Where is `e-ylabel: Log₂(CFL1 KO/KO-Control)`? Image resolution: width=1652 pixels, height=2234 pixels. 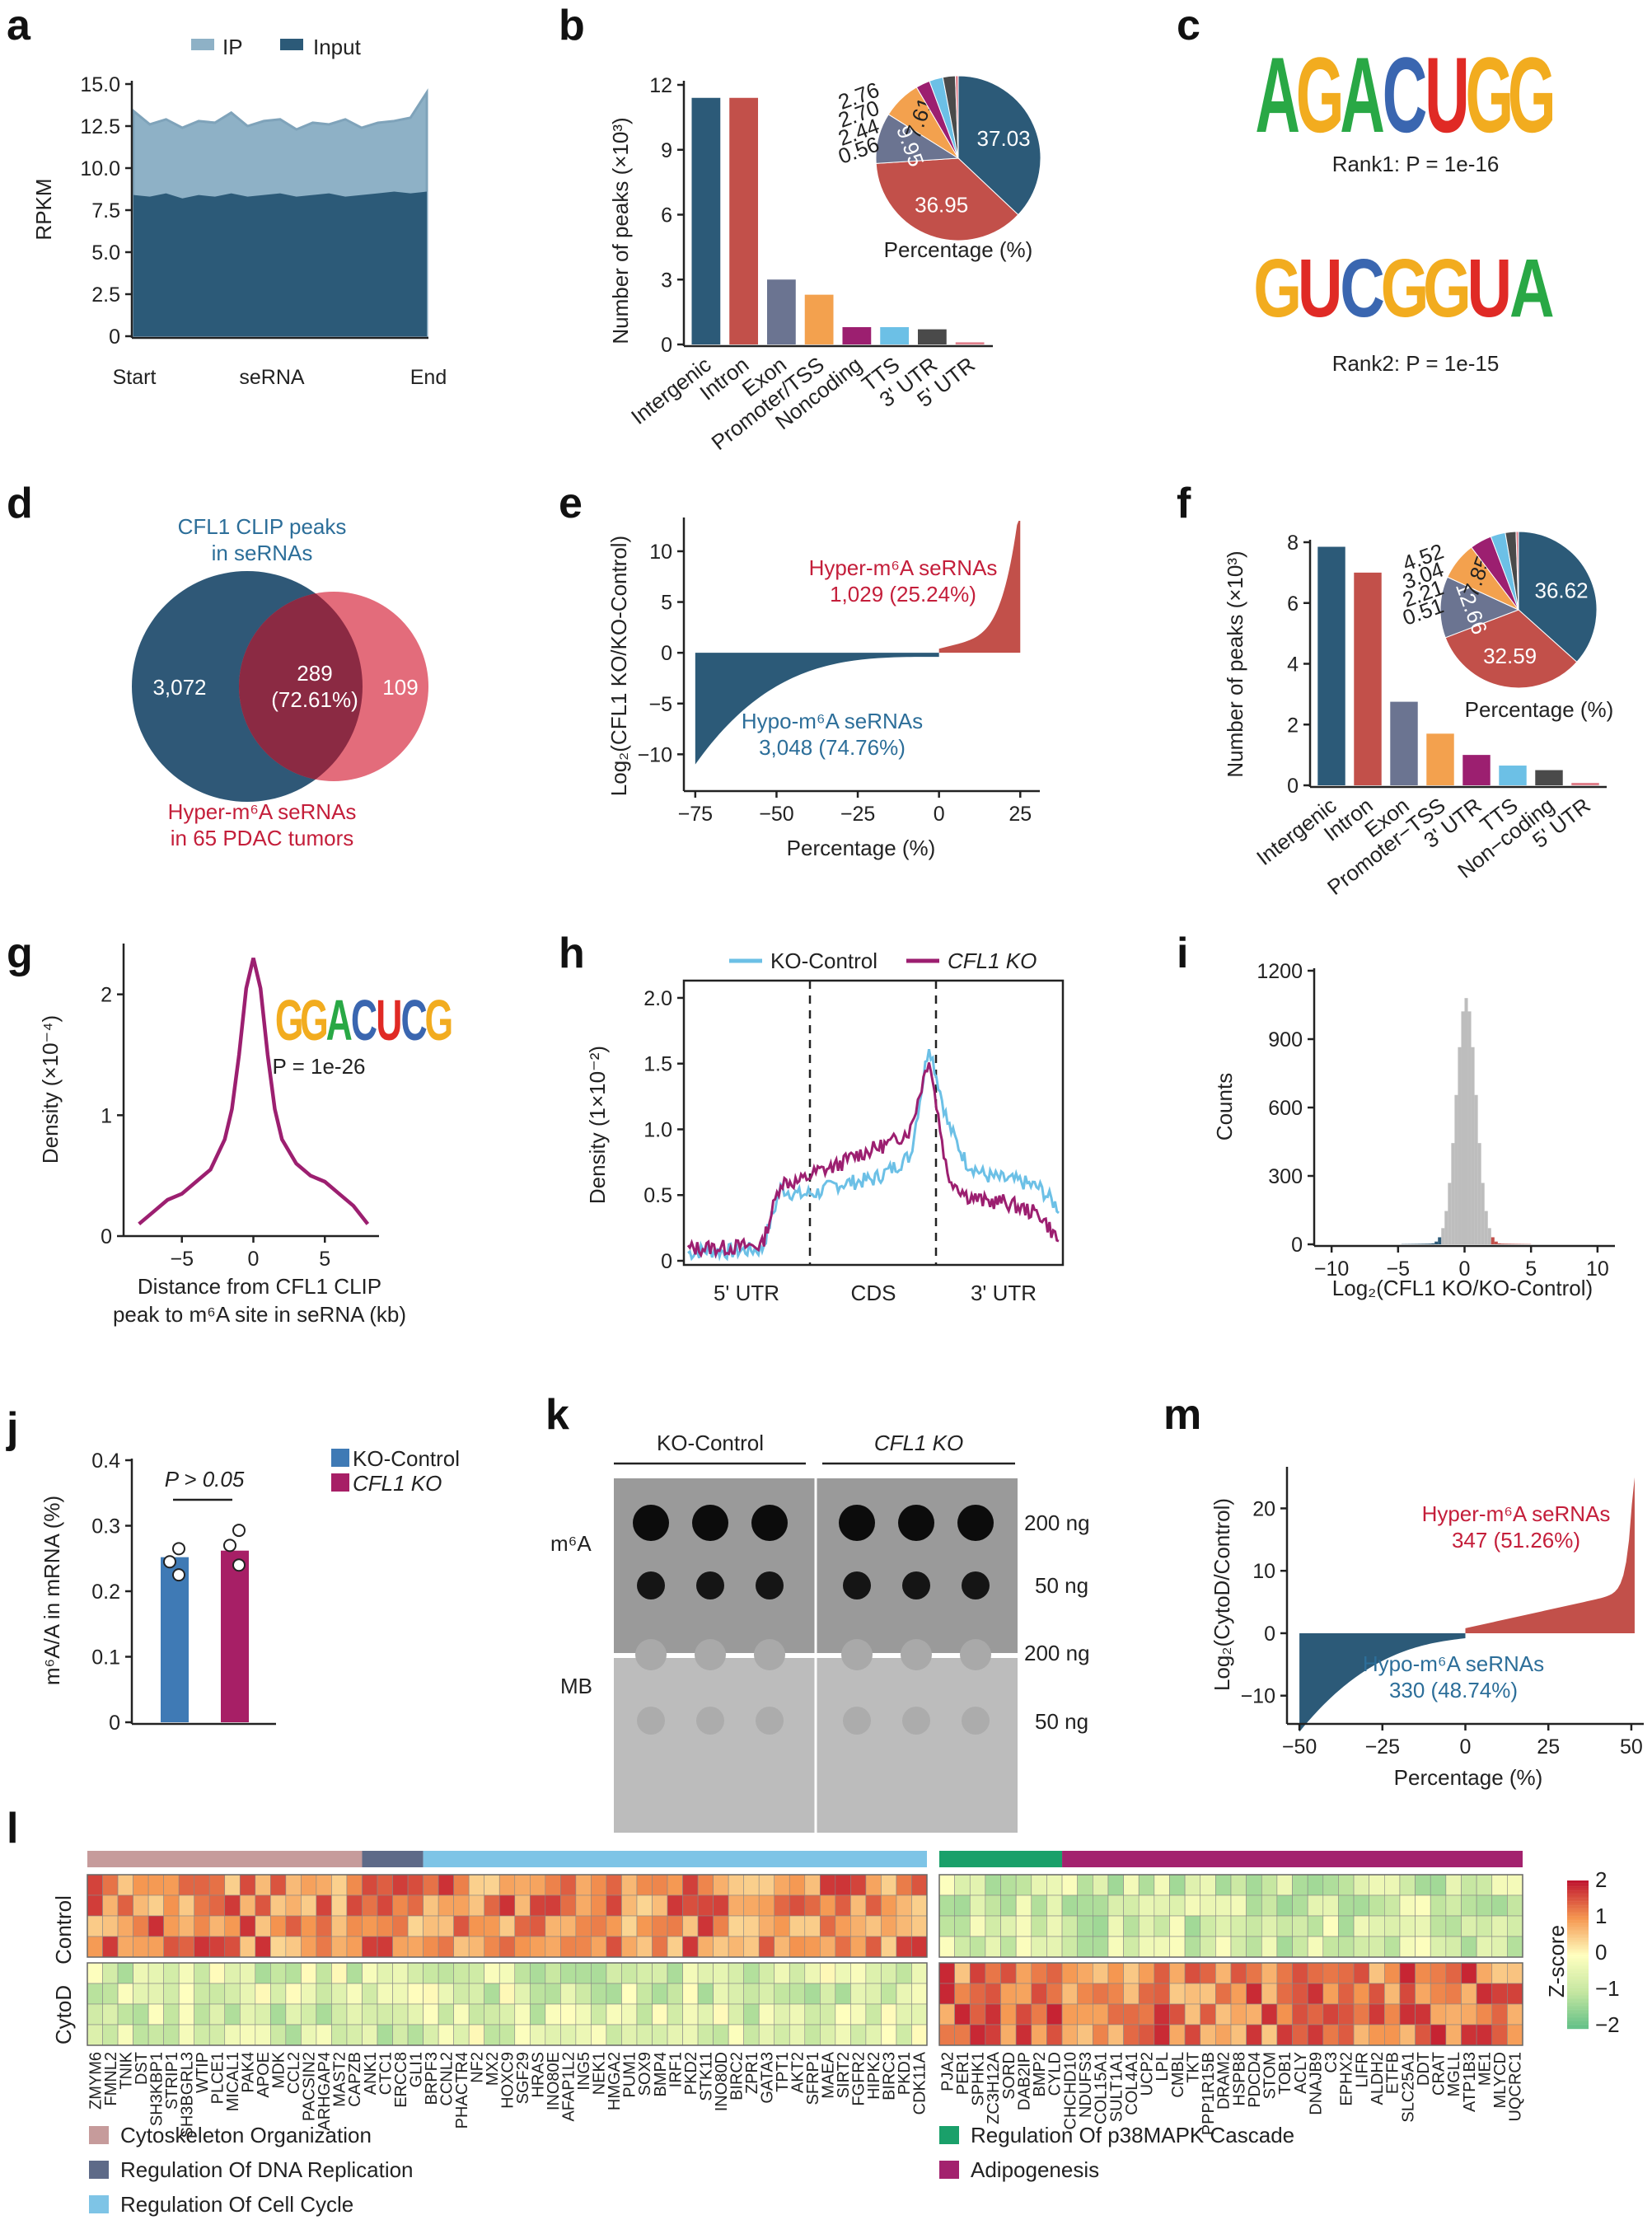 e-ylabel: Log₂(CFL1 KO/KO-Control) is located at coordinates (619, 666).